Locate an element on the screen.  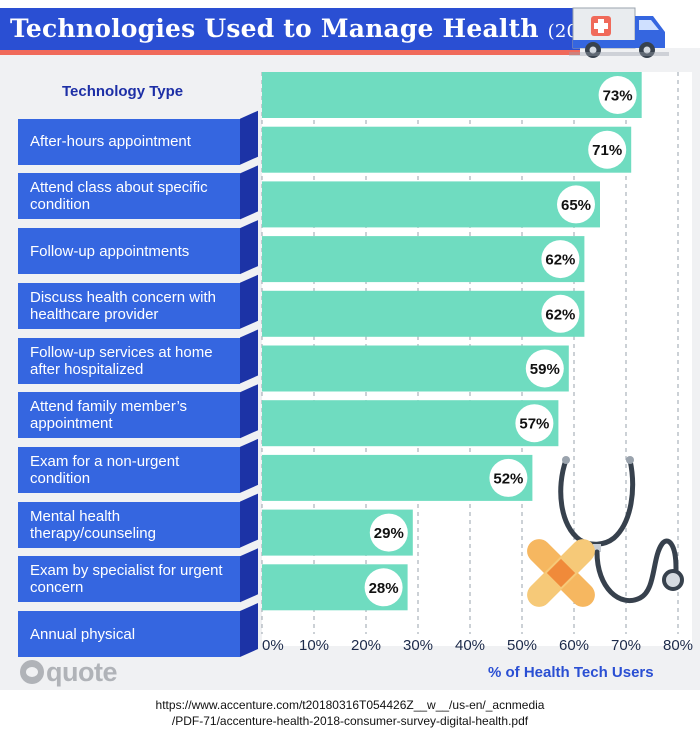
data-label: 59% is located at coordinates (545, 369).